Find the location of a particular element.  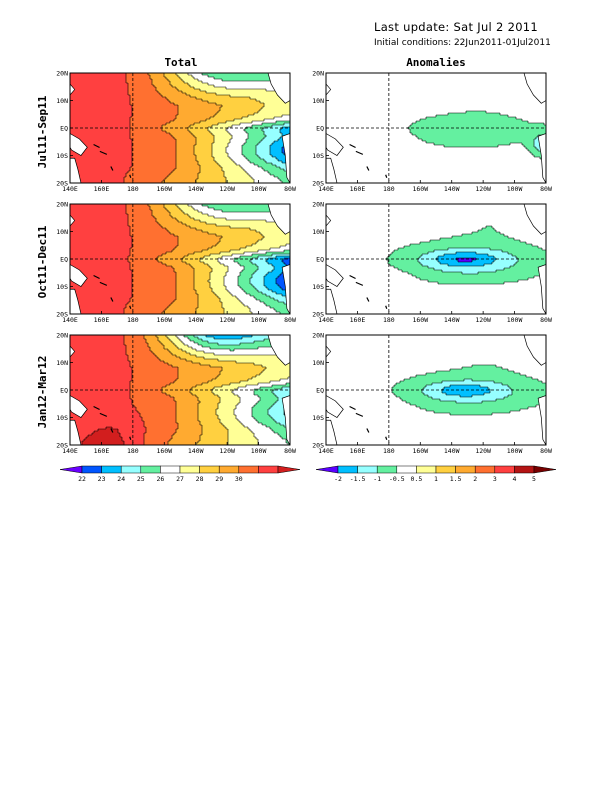

anomaly-colorbar: -2 -1.5 -1 -0.5 0.5 1 1.5 2 3 4 5 is located at coordinates (436, 474).